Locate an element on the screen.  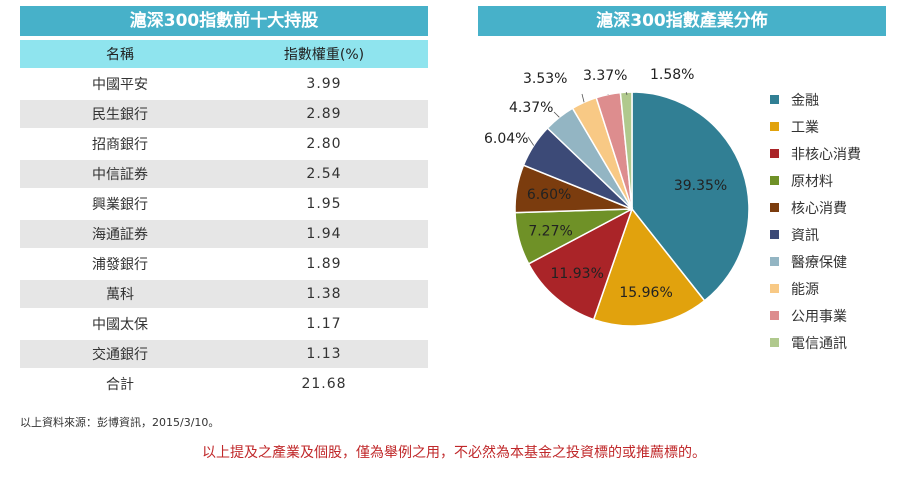
pie-data-label: 6.04% is located at coordinates (506, 139).